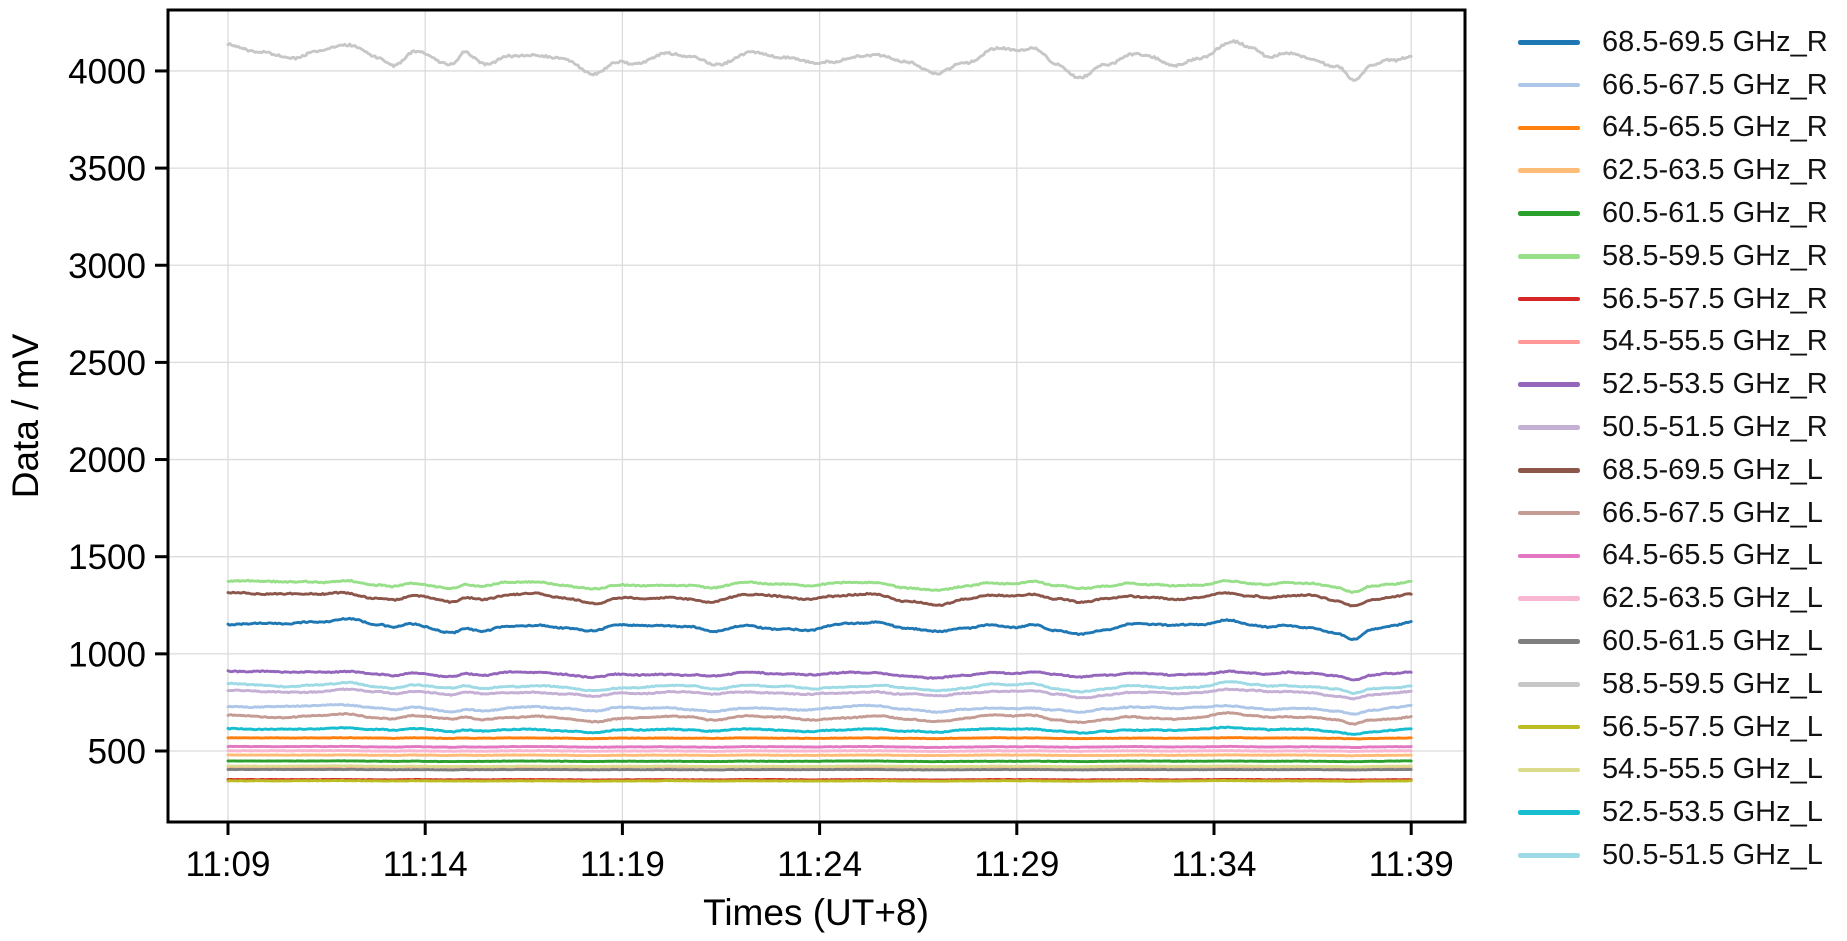 Image resolution: width=1847 pixels, height=941 pixels. I want to click on legend-label: 64.5-65.5 GHz_L, so click(1712, 555).